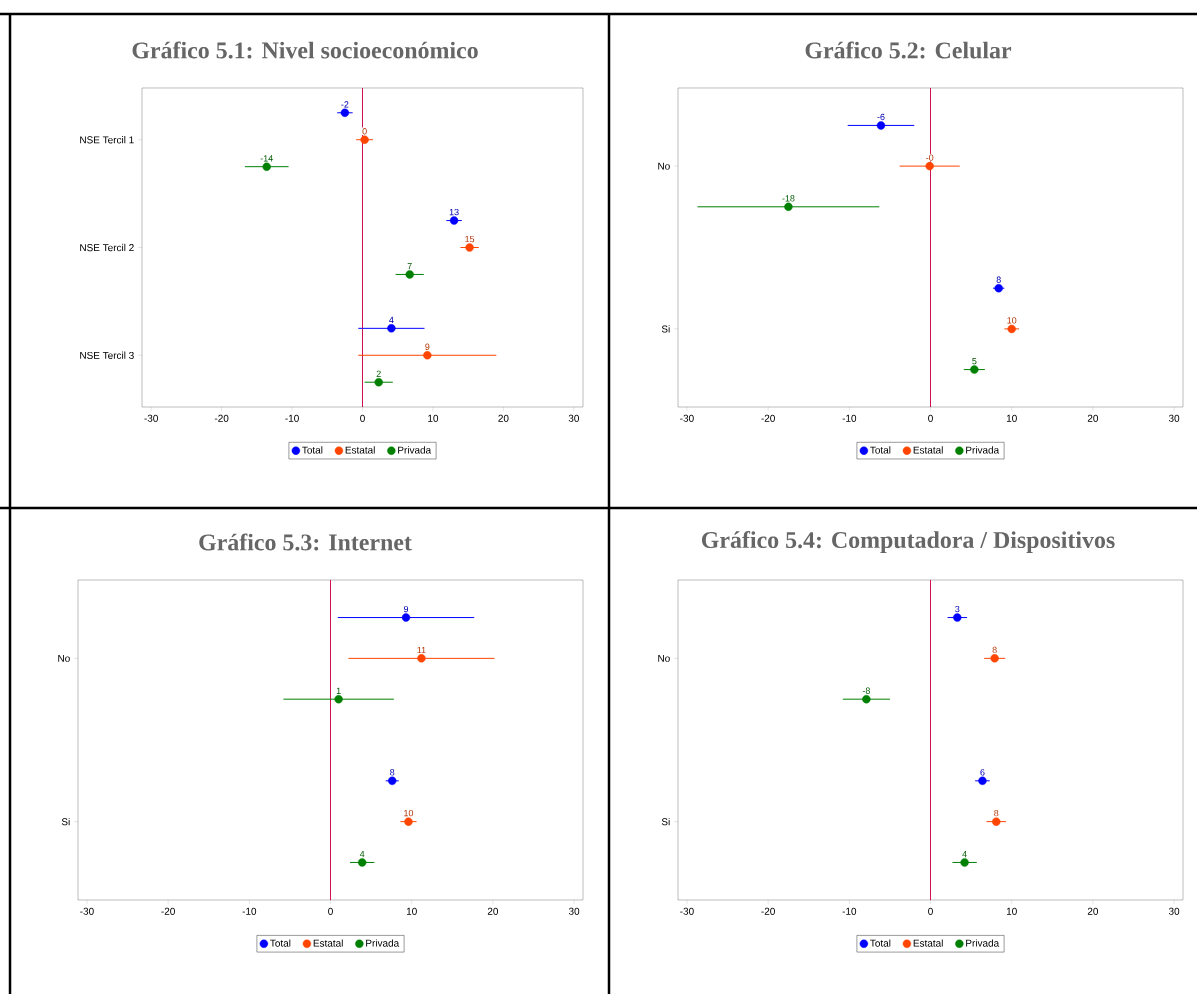  Describe the element at coordinates (470, 239) in the screenshot. I see `data-label: 15` at that location.